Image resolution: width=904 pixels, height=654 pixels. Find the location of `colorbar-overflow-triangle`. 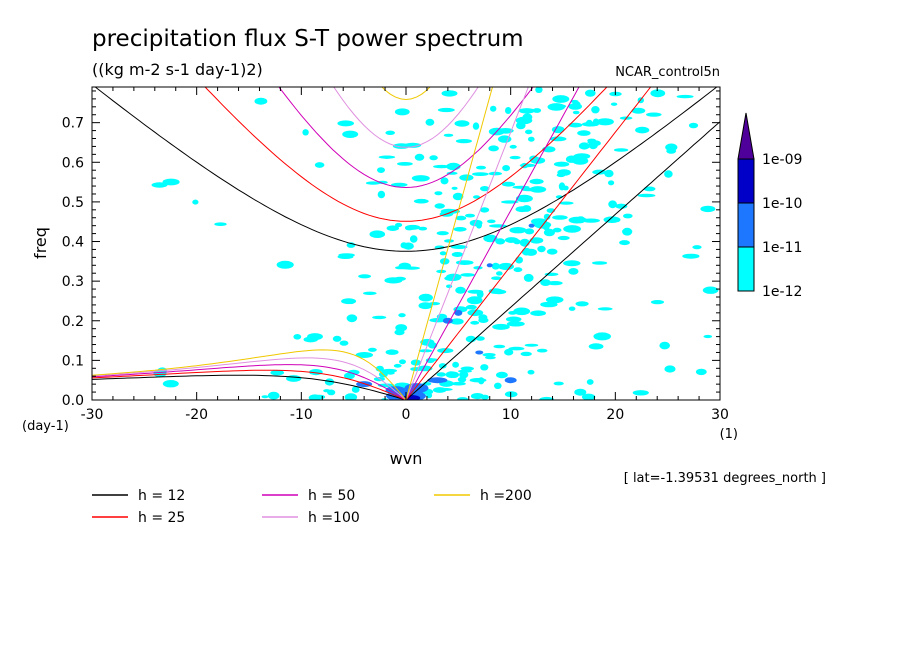

colorbar-overflow-triangle is located at coordinates (746, 136).